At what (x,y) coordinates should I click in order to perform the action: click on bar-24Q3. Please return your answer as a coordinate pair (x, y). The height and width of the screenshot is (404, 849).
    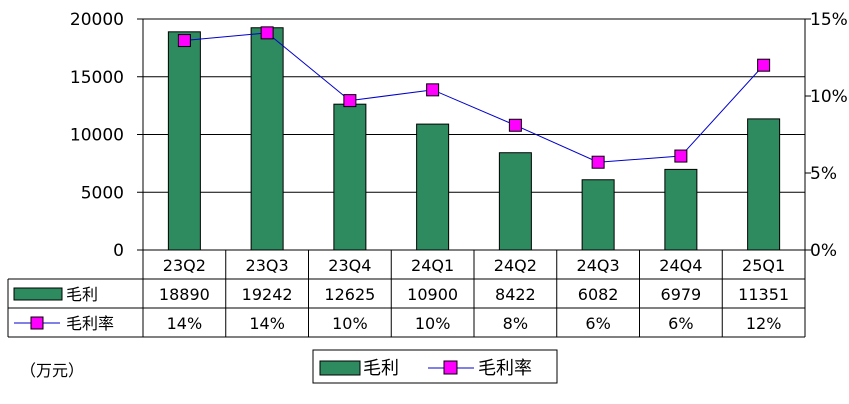
    Looking at the image, I should click on (598, 215).